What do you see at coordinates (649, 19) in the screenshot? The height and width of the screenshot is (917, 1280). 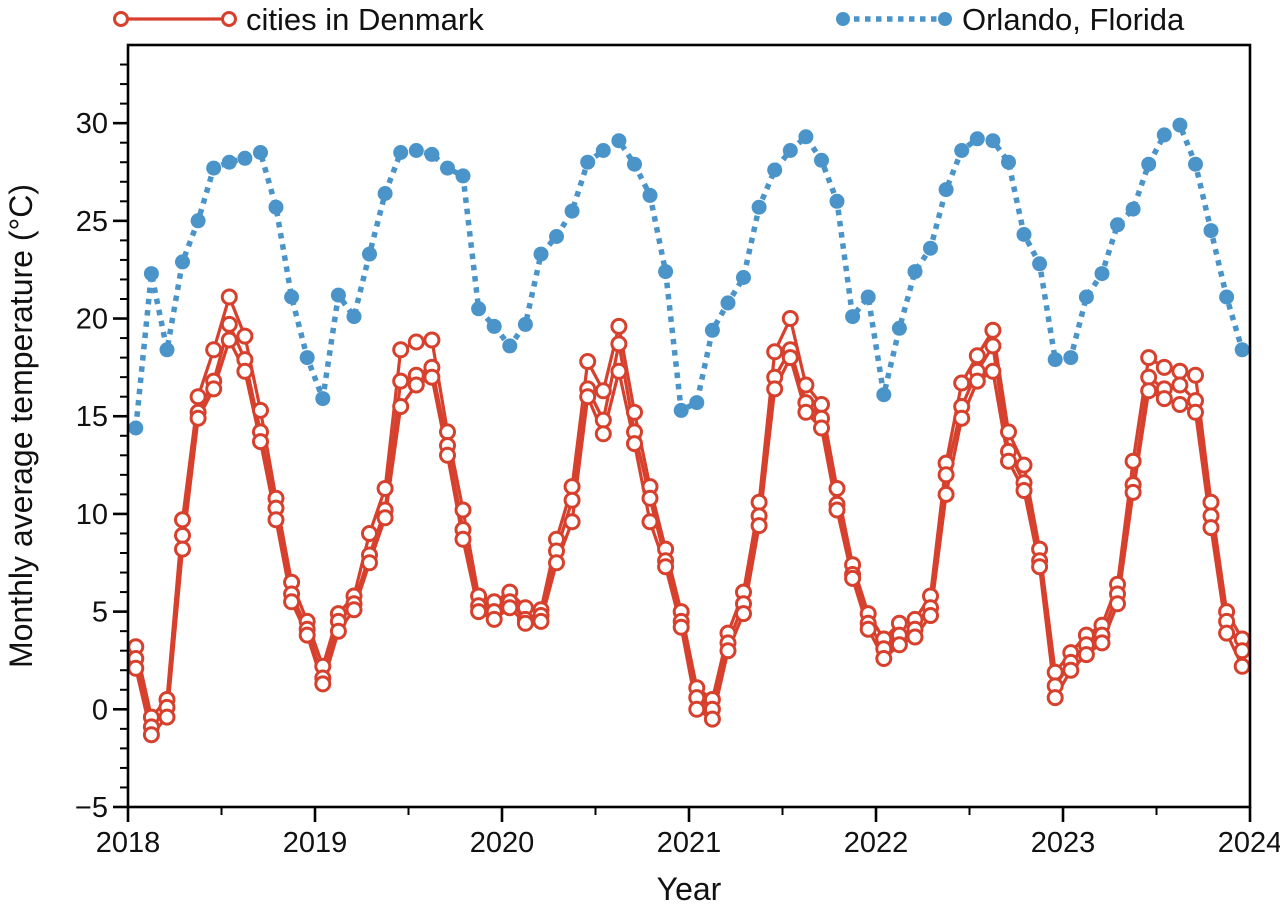 I see `chart-legend: cities in Denmark Orlando, Florida` at bounding box center [649, 19].